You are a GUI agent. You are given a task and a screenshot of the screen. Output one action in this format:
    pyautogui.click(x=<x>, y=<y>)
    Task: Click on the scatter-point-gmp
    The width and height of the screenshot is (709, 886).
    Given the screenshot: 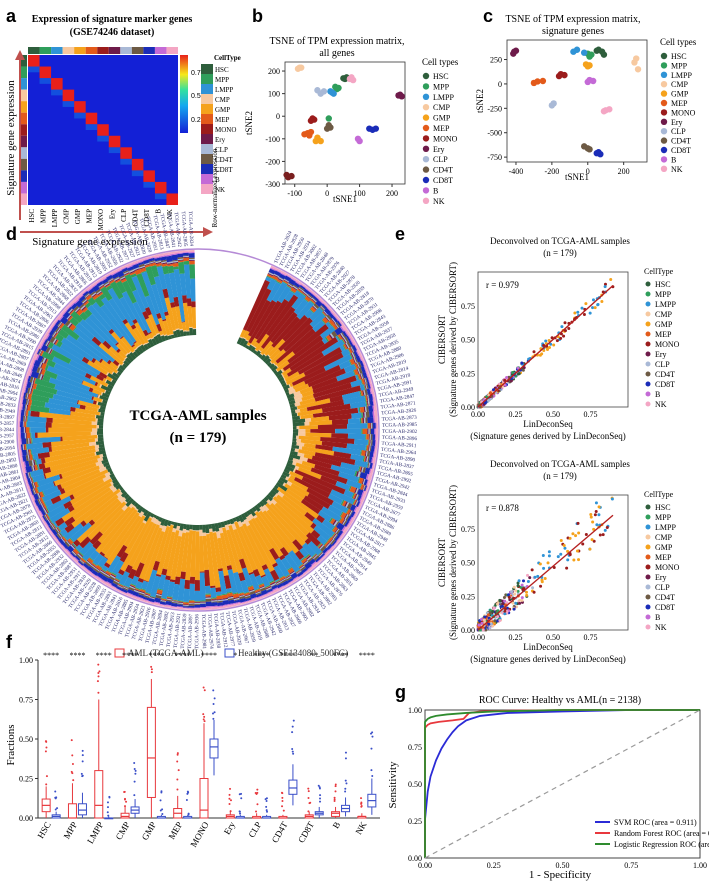 What is the action you would take?
    pyautogui.click(x=579, y=560)
    